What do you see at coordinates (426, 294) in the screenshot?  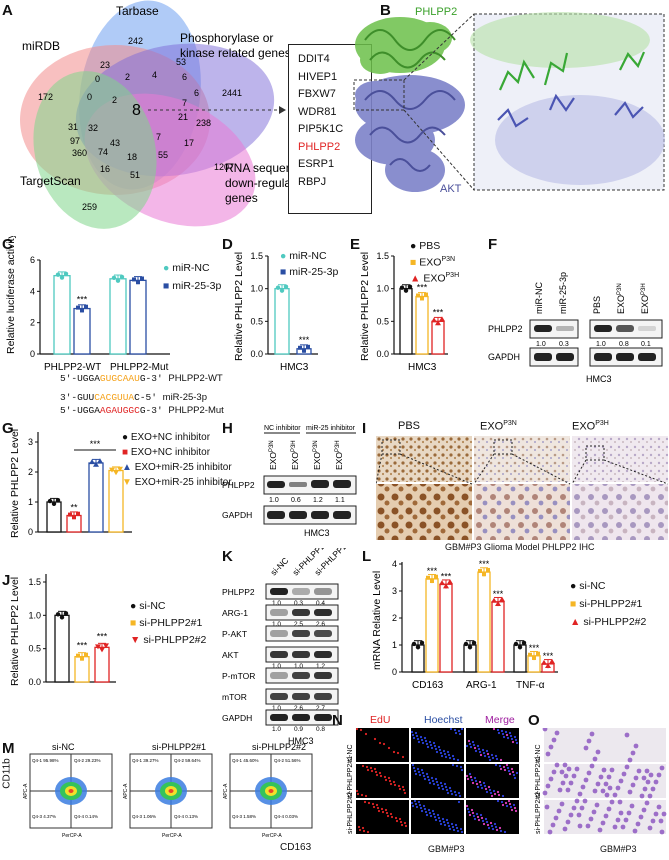 I see `e-point` at bounding box center [426, 294].